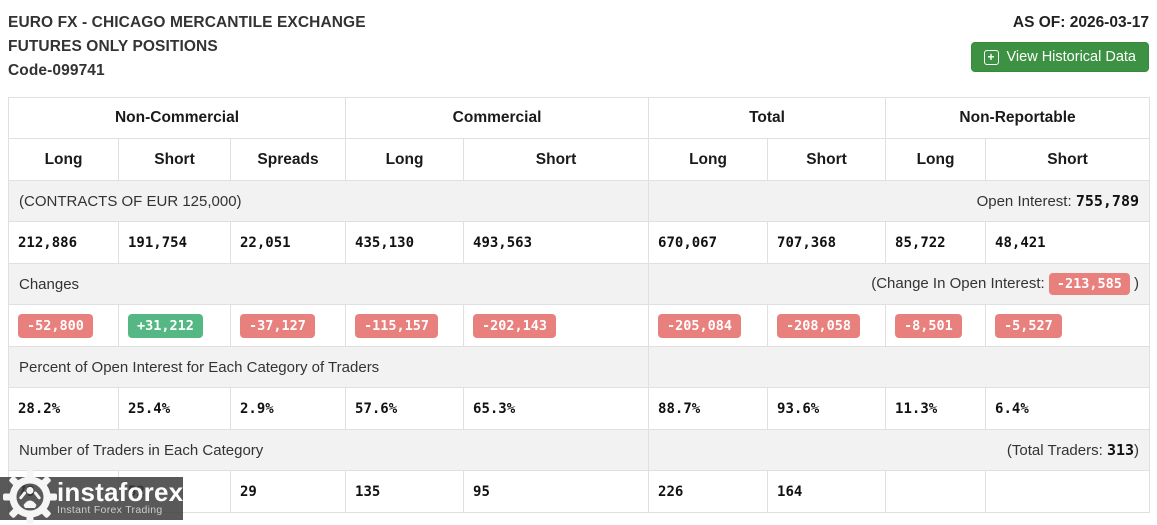 The height and width of the screenshot is (525, 1157). I want to click on position-cell: 48,421, so click(1068, 242).